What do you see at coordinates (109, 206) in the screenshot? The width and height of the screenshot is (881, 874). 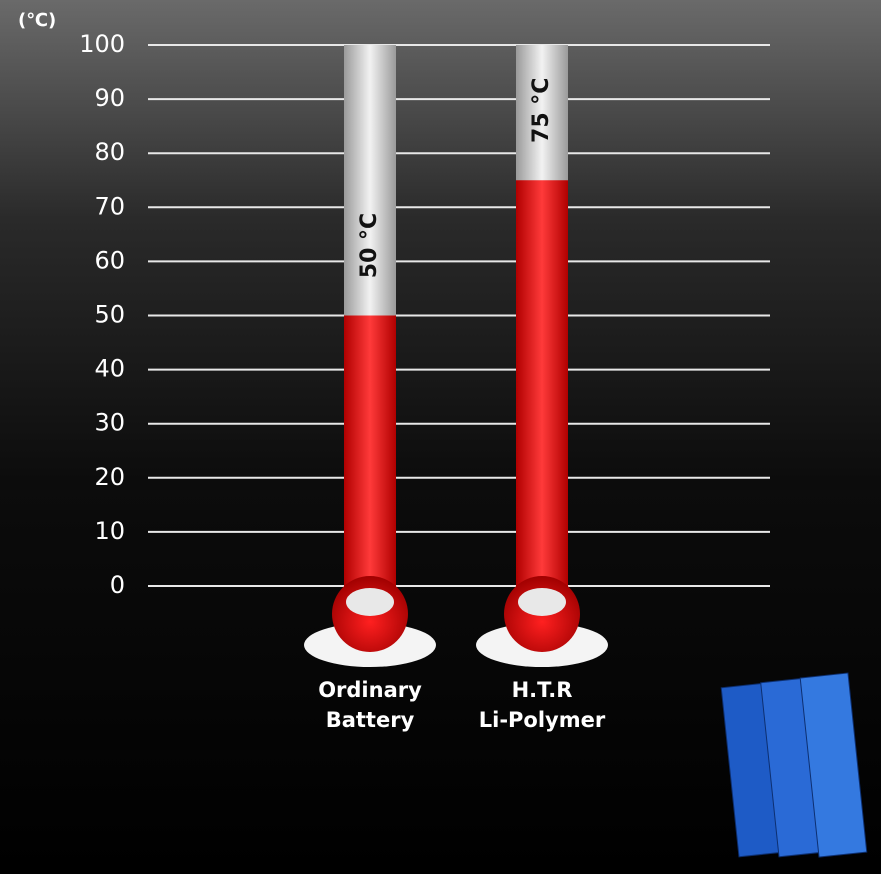 I see `y-tick-label: 70` at bounding box center [109, 206].